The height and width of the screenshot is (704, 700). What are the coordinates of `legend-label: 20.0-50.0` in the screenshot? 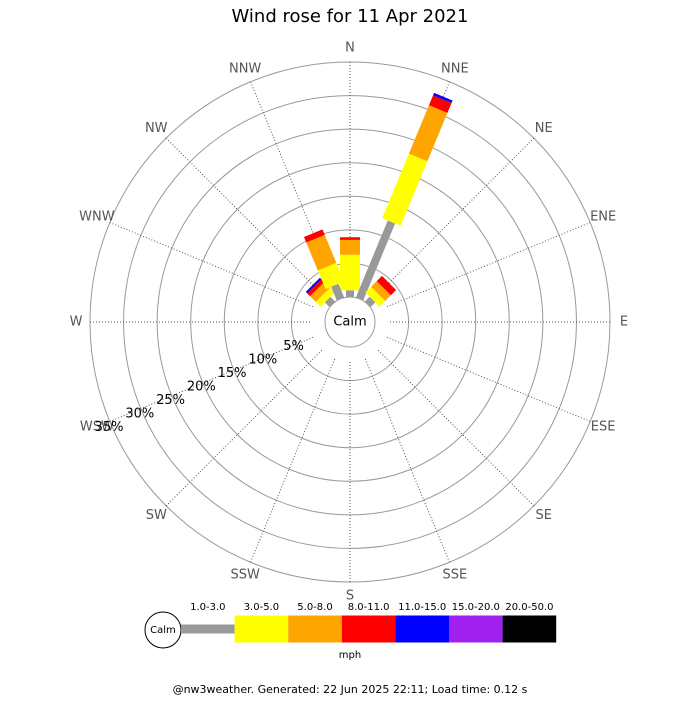 It's located at (529, 607).